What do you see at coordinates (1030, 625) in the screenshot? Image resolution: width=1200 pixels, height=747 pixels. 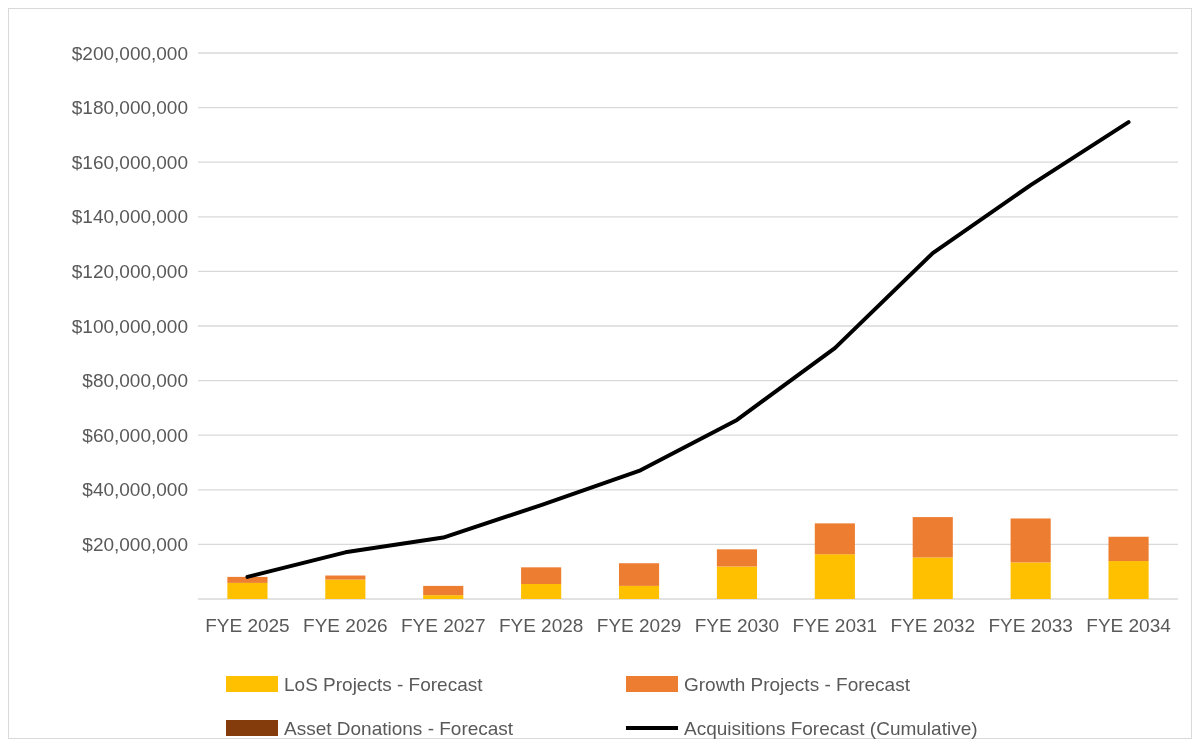 I see `x-tick-label: FYE 2033` at bounding box center [1030, 625].